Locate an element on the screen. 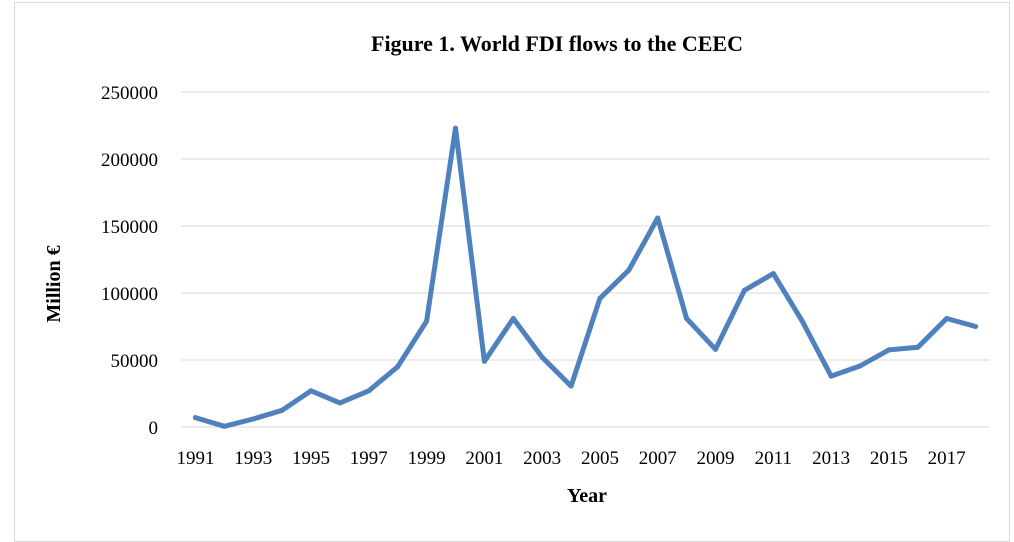 The width and height of the screenshot is (1014, 542). data-point-2013 is located at coordinates (831, 376).